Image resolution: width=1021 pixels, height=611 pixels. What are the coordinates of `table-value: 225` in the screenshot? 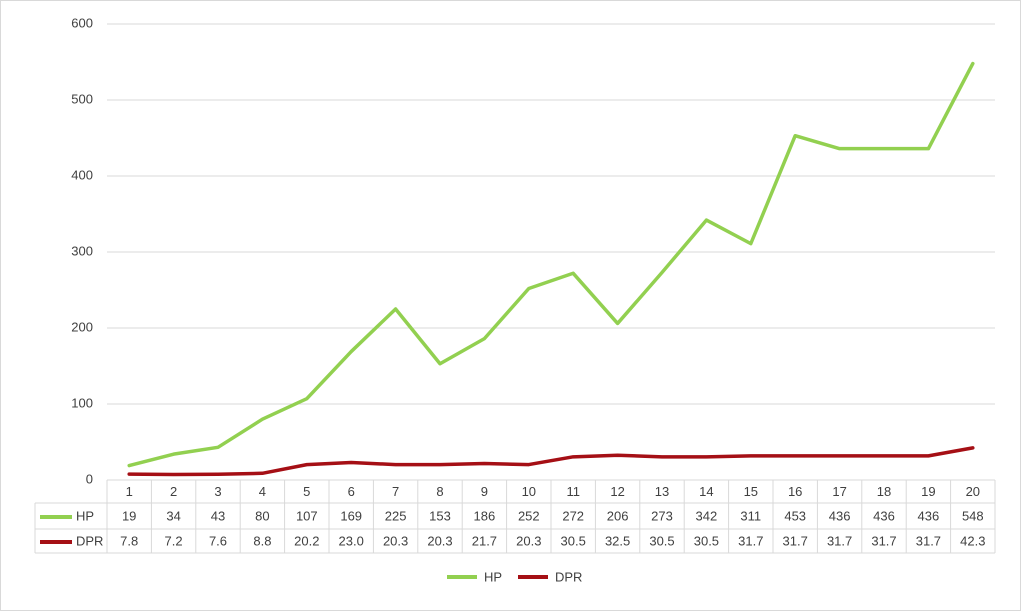 It's located at (396, 515).